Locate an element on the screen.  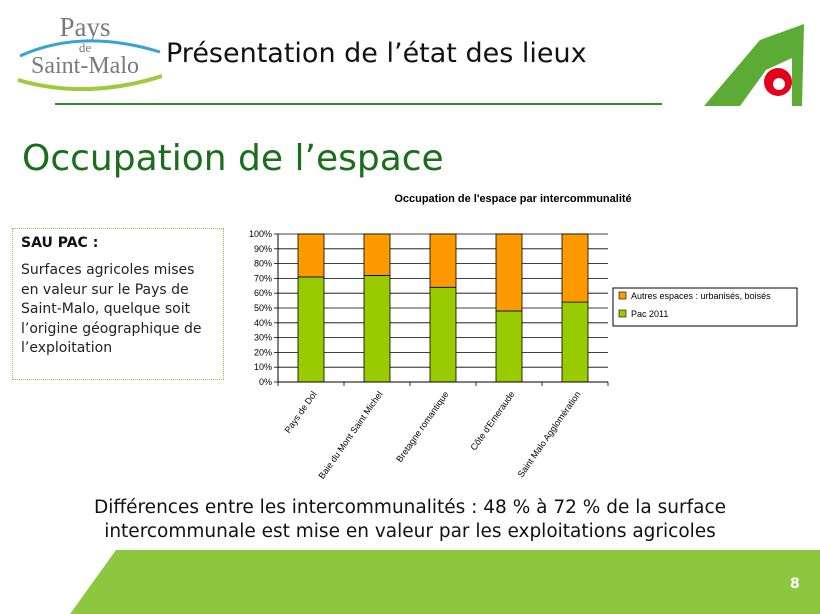
section-title: Occupation de l’espace is located at coordinates (233, 158).